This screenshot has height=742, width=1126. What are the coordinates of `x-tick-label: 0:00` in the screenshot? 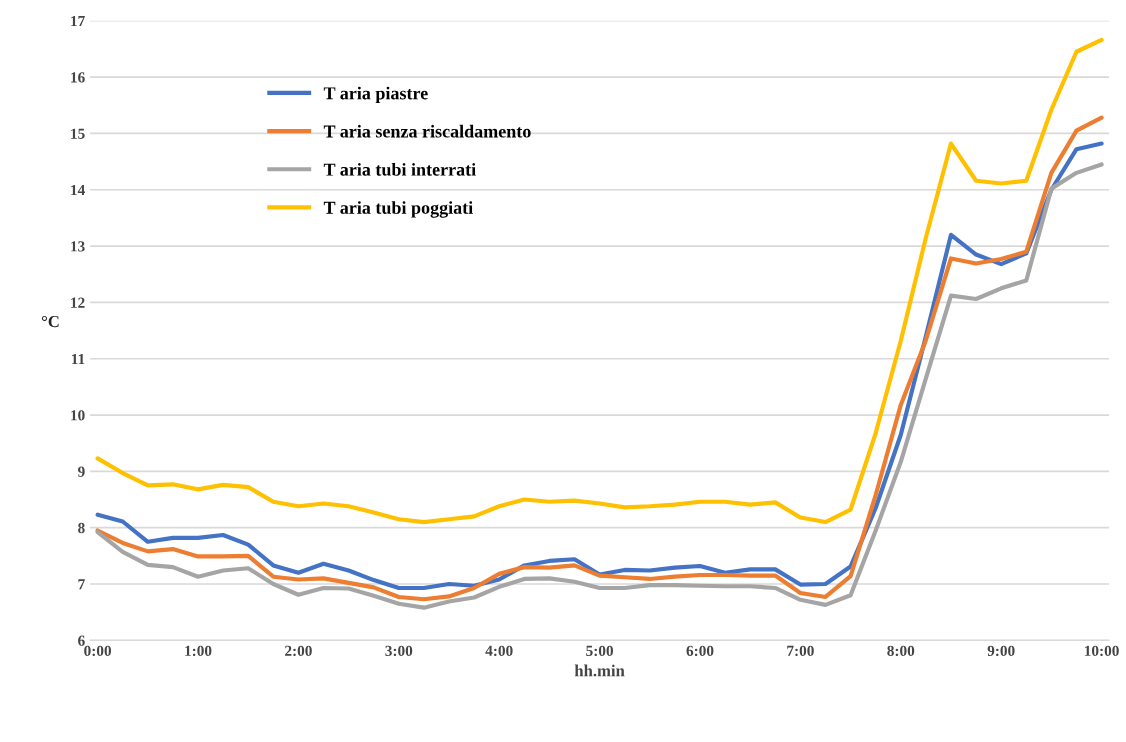 It's located at (98, 651).